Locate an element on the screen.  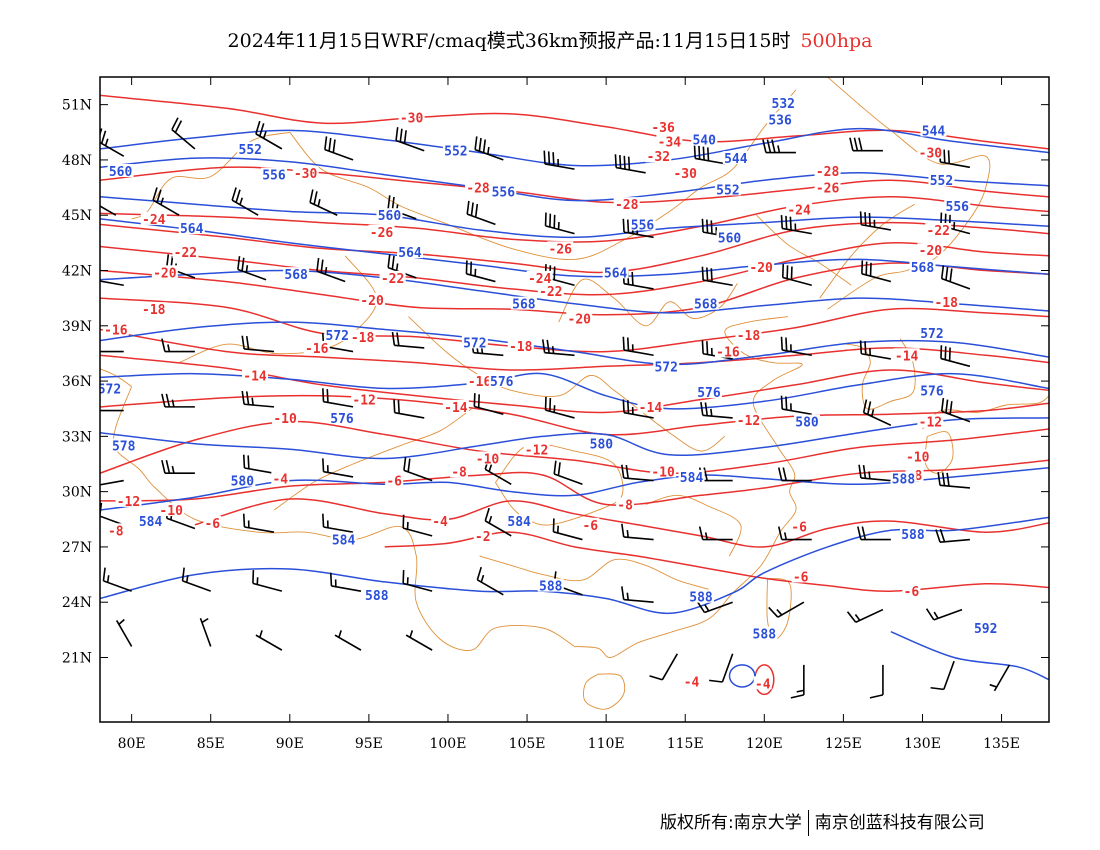
temperature-label: -12 is located at coordinates (363, 401).